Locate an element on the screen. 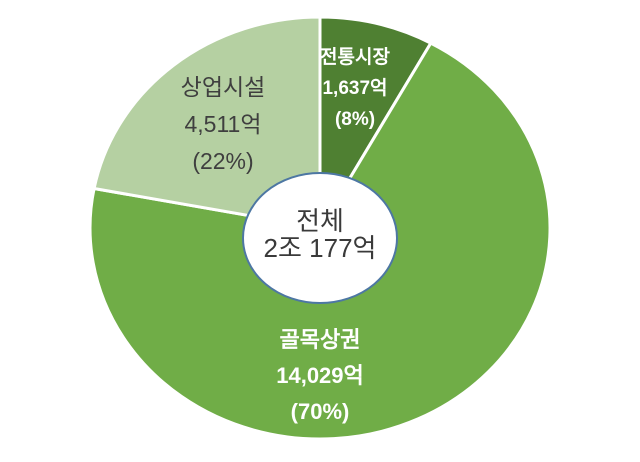  donut-hole is located at coordinates (320, 238).